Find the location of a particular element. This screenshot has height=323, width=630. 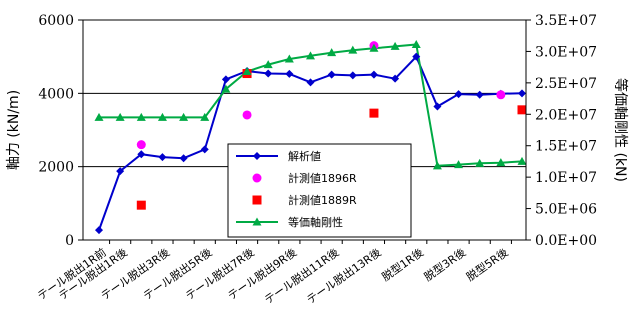

legend-label: 計測値1896R is located at coordinates (322, 178).